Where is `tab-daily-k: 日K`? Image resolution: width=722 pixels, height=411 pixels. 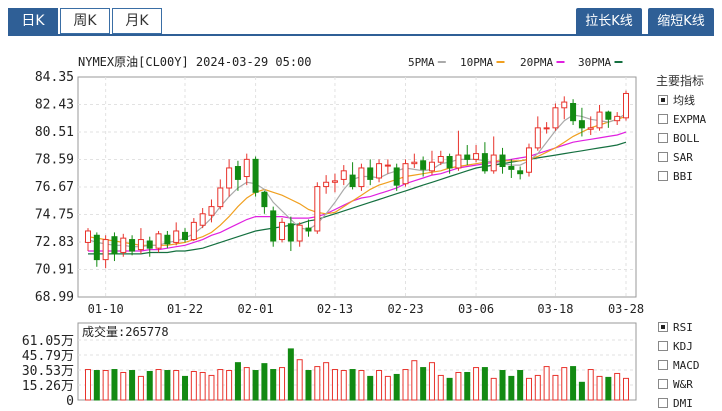
tab-daily-k: 日K is located at coordinates (33, 21).